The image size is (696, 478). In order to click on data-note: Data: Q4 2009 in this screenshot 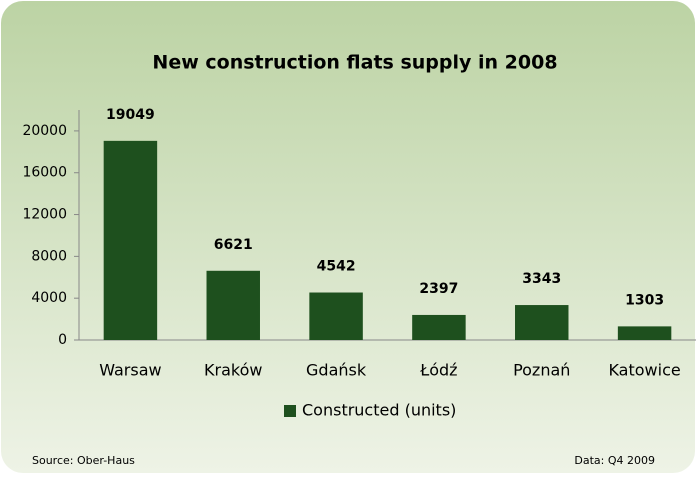, I will do `click(614, 460)`.